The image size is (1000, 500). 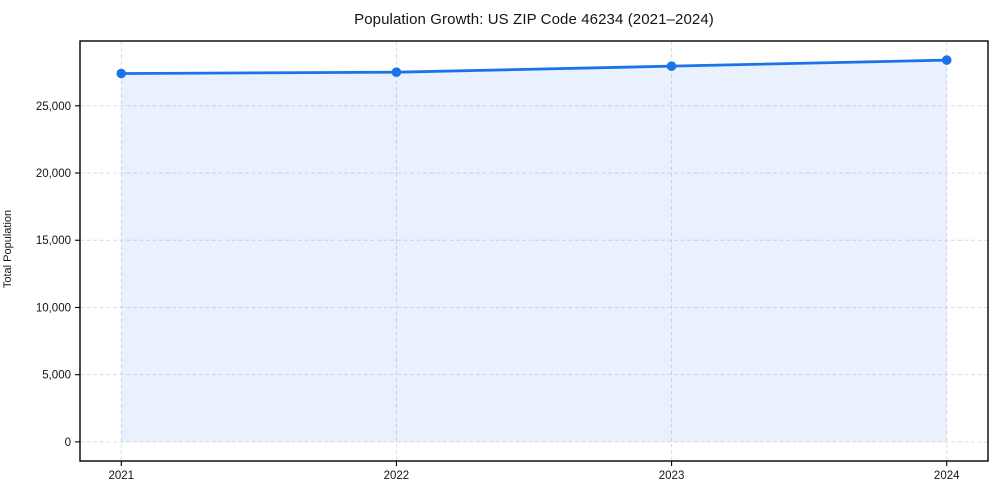 What do you see at coordinates (68, 443) in the screenshot?
I see `y-tick-label: 0` at bounding box center [68, 443].